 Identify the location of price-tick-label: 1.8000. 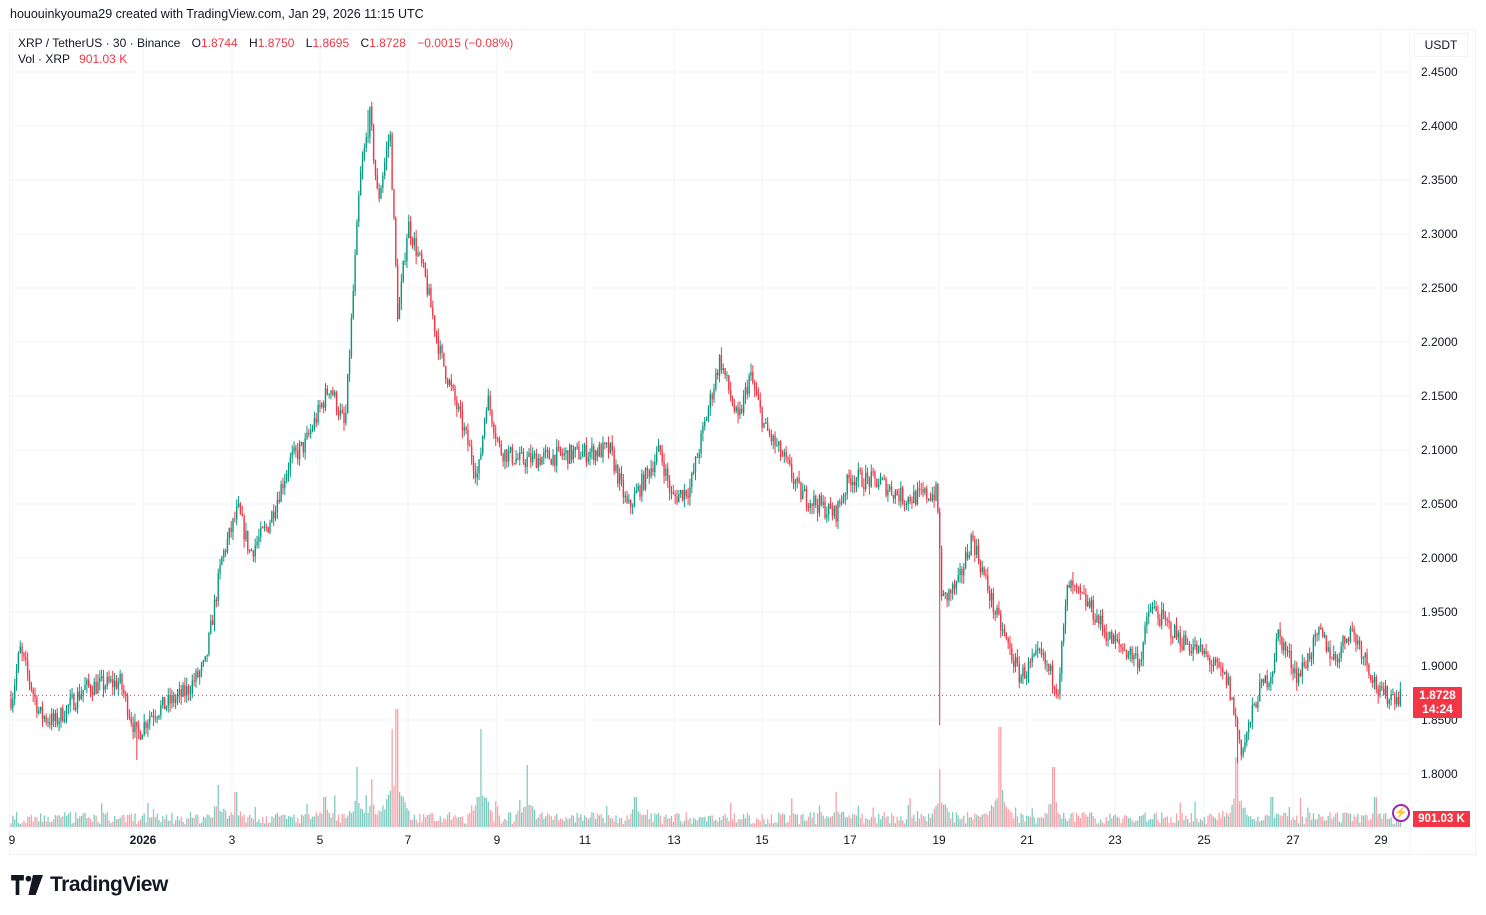
(1439, 774).